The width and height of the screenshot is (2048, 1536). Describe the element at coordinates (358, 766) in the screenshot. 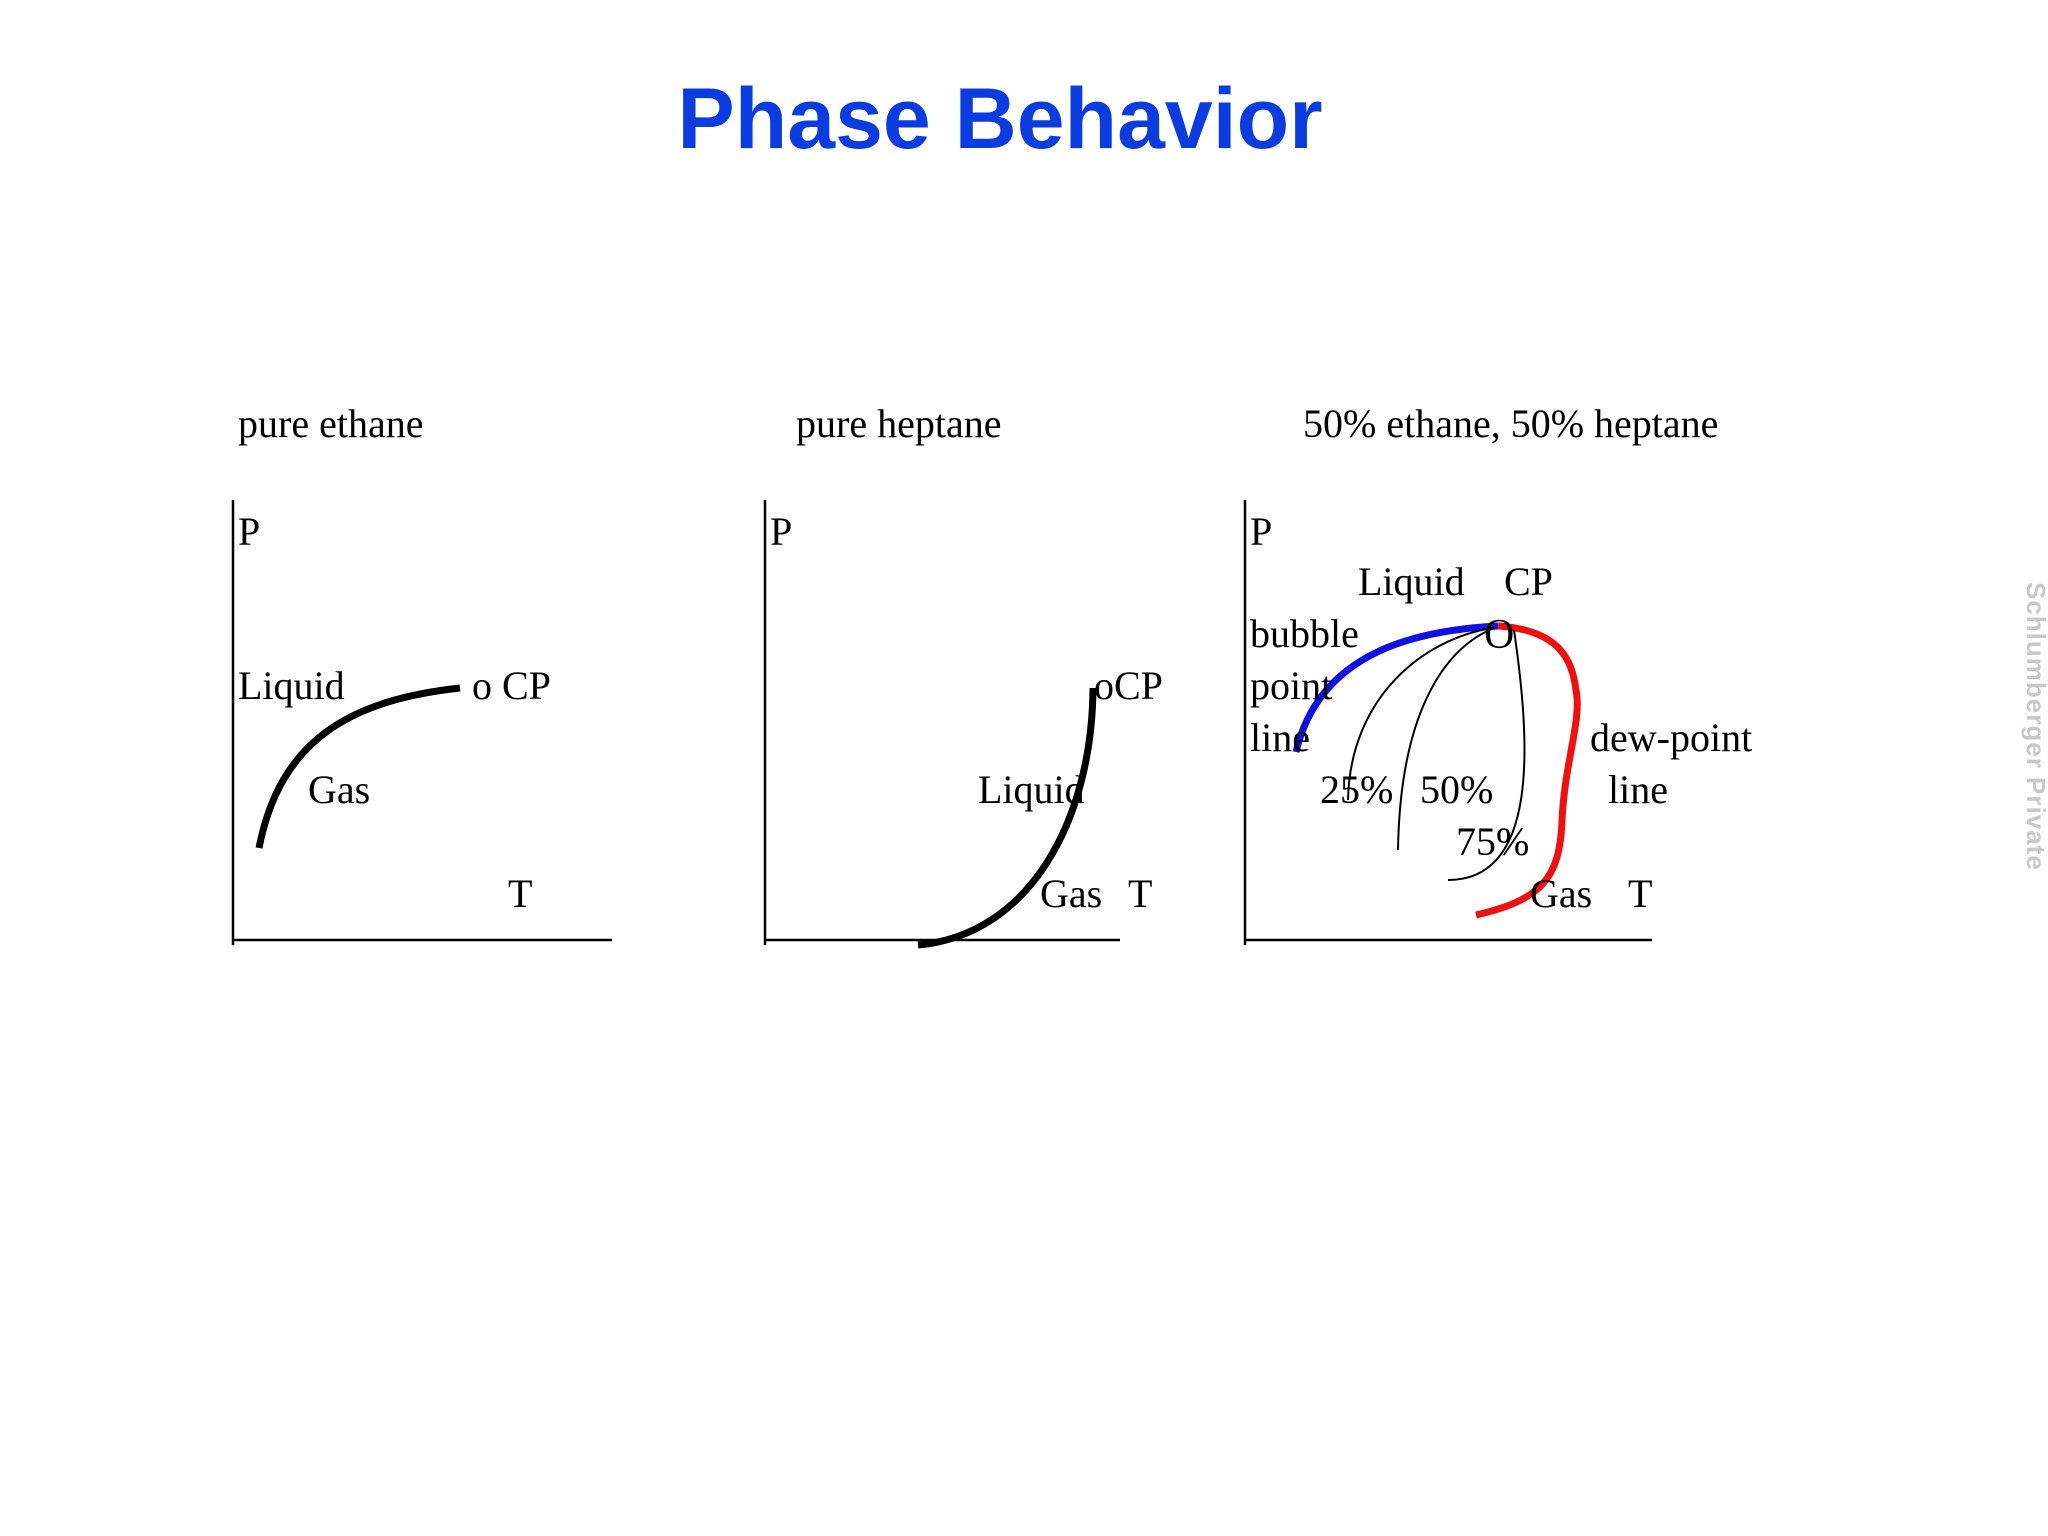

I see `ethane-vapor-pressure-curve` at that location.